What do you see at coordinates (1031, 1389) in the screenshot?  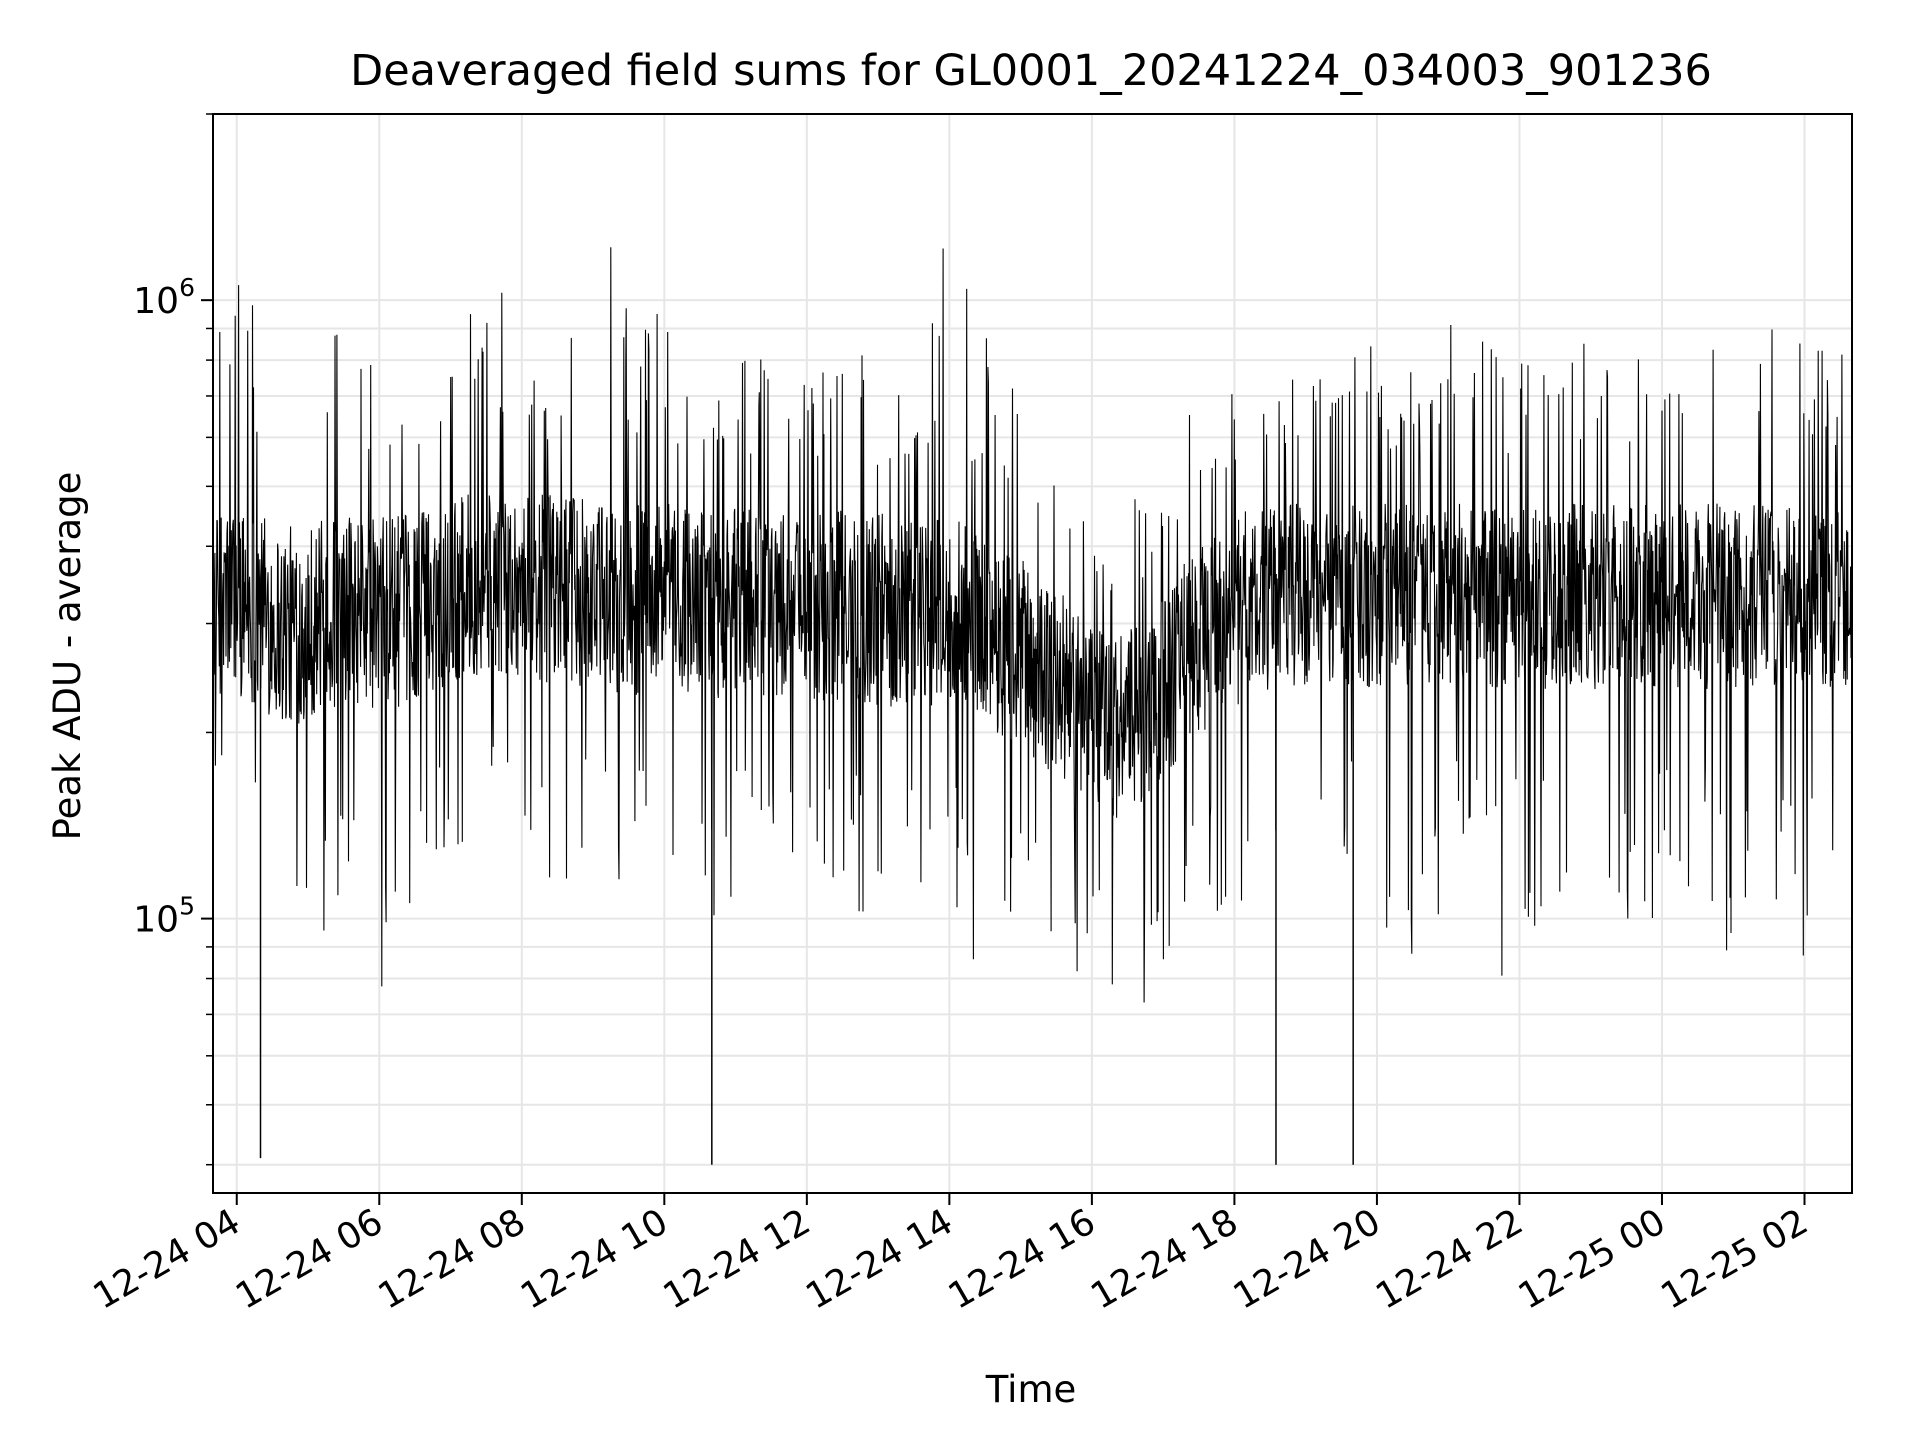 I see `x-axis-label: Time` at bounding box center [1031, 1389].